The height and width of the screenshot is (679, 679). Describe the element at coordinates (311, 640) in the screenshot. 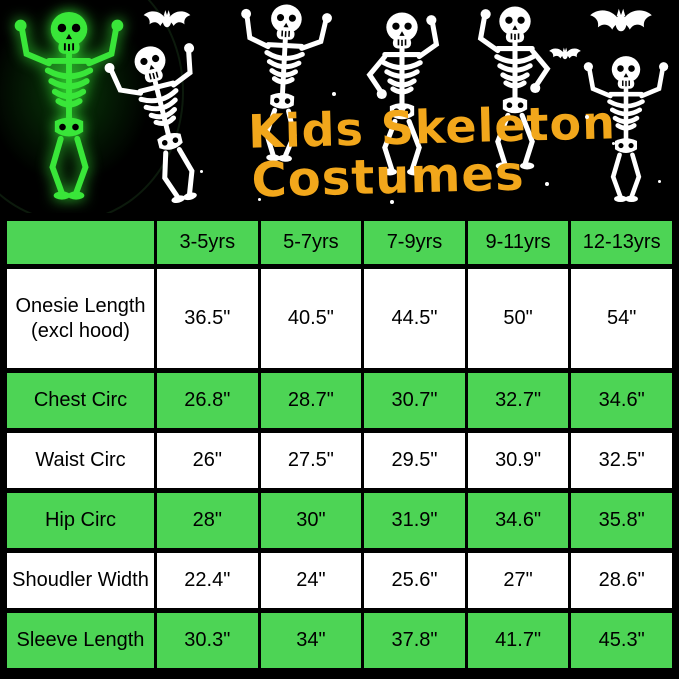

I see `size-cell: 34"` at that location.